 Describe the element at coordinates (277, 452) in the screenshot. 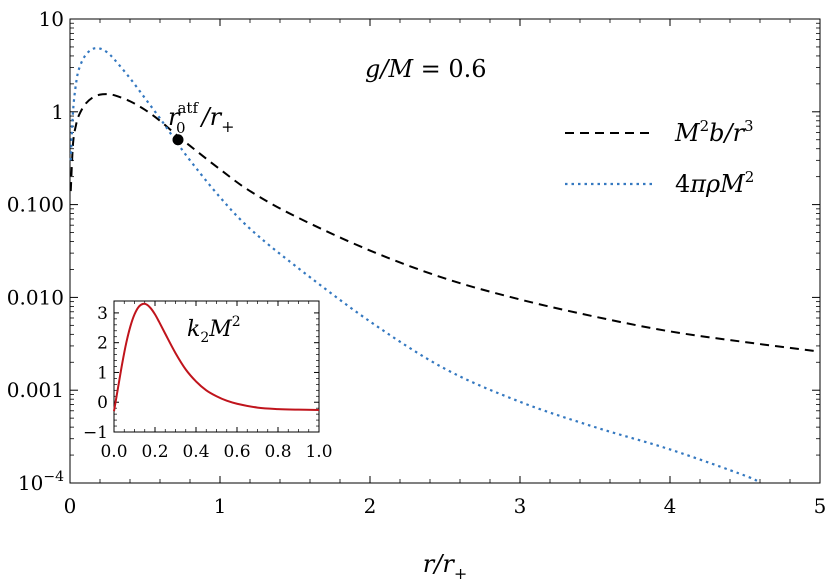

I see `inset-x-tick-label: 0.8` at that location.